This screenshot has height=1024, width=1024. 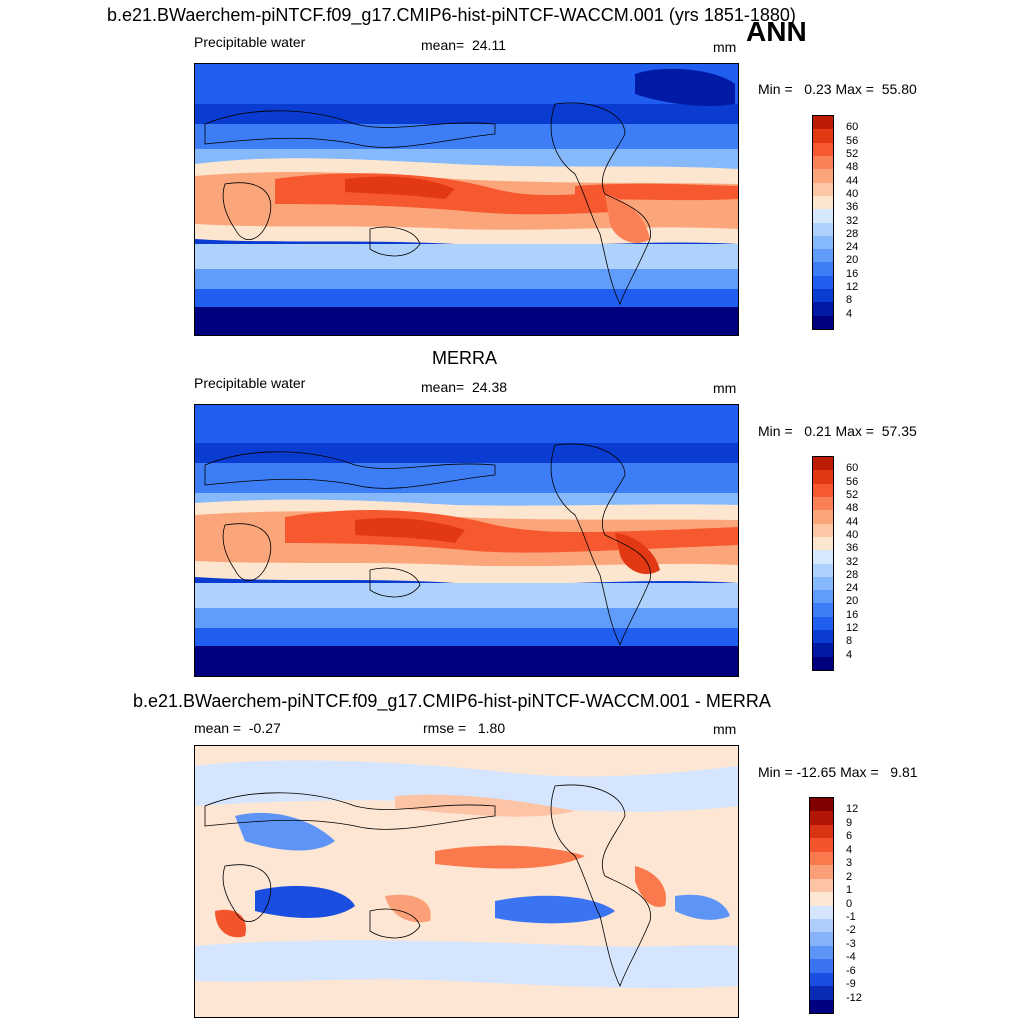 What do you see at coordinates (852, 220) in the screenshot?
I see `panel1-colorbar-label: 32` at bounding box center [852, 220].